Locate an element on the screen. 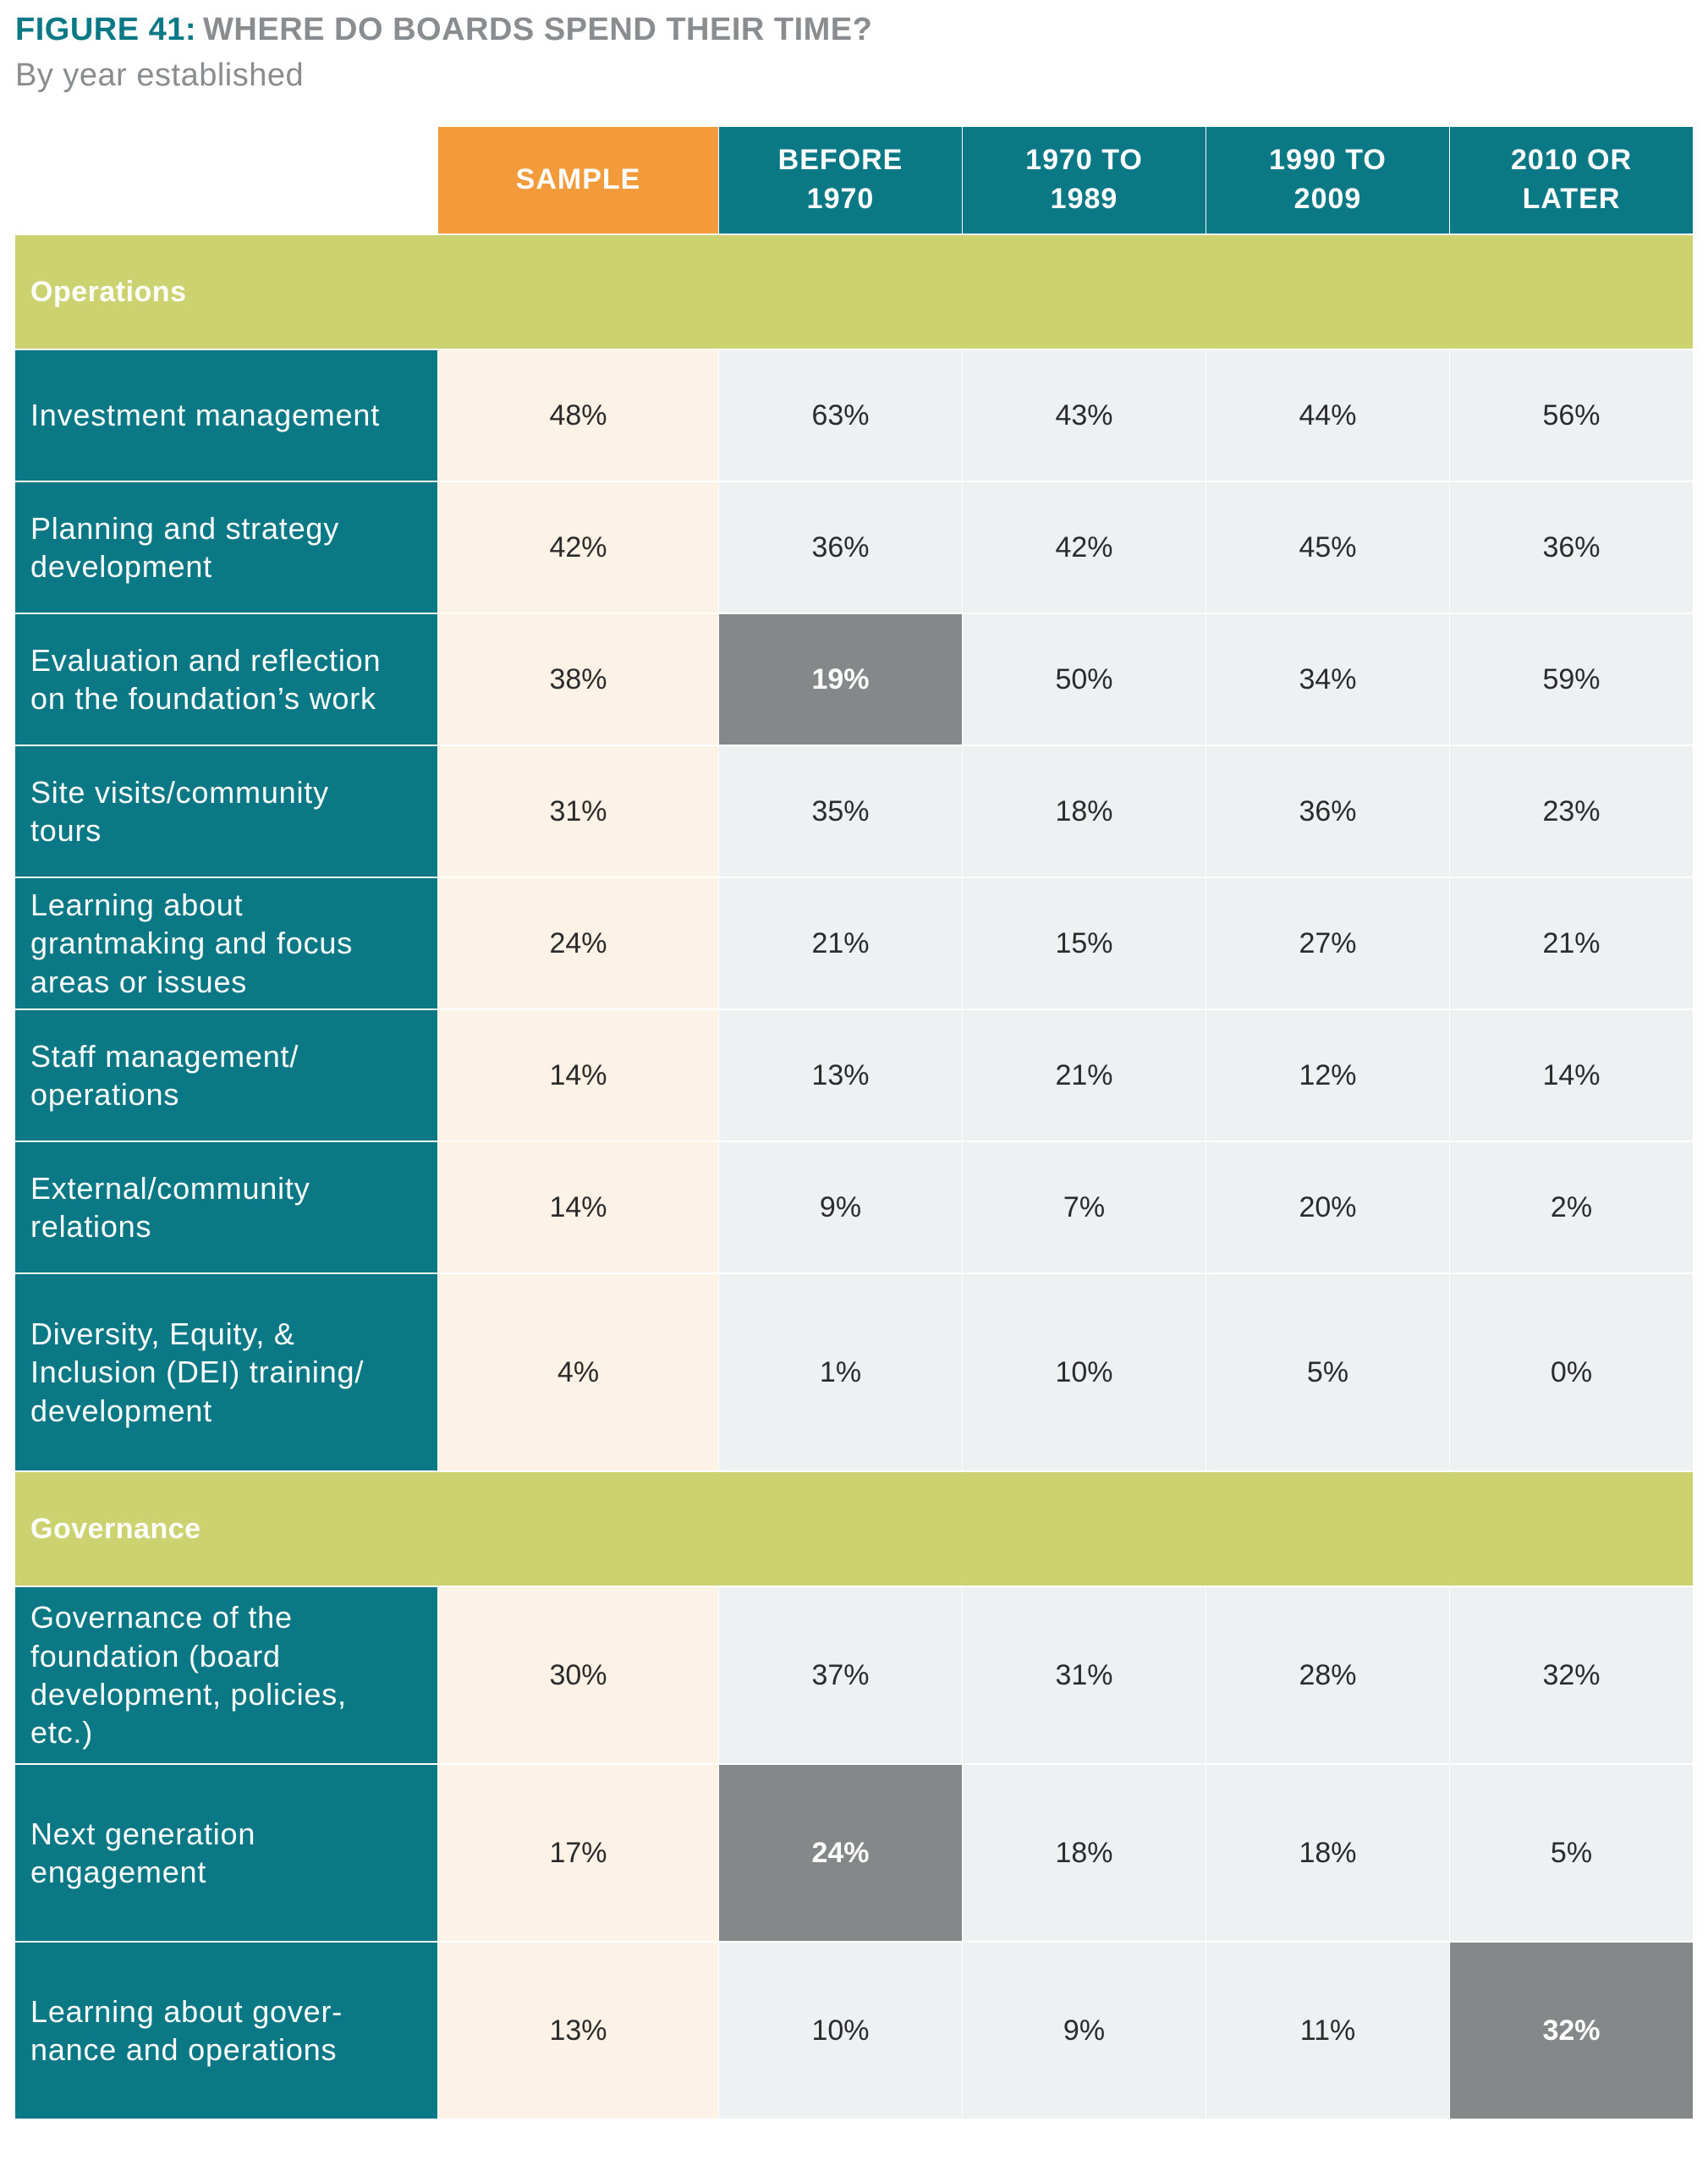  row-label: Next generation engagement is located at coordinates (226, 1853).